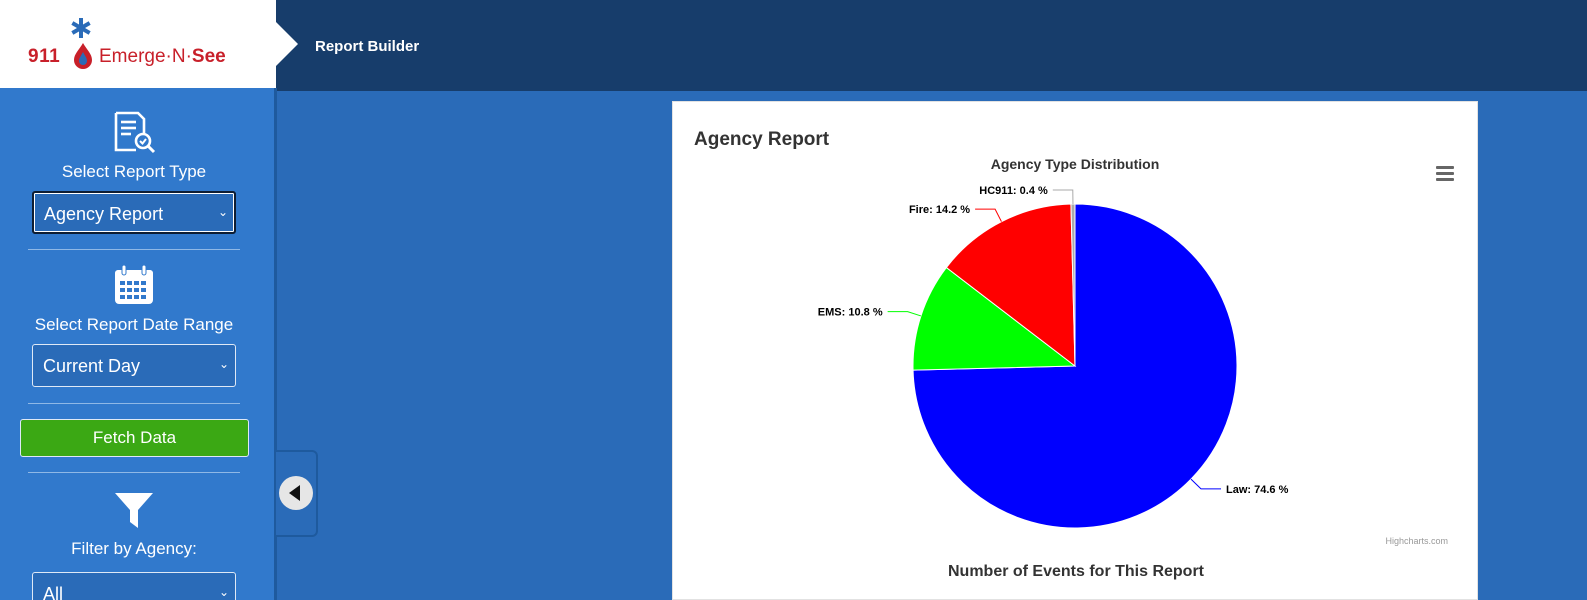 This screenshot has width=1587, height=600. What do you see at coordinates (83, 56) in the screenshot?
I see `flame-icon` at bounding box center [83, 56].